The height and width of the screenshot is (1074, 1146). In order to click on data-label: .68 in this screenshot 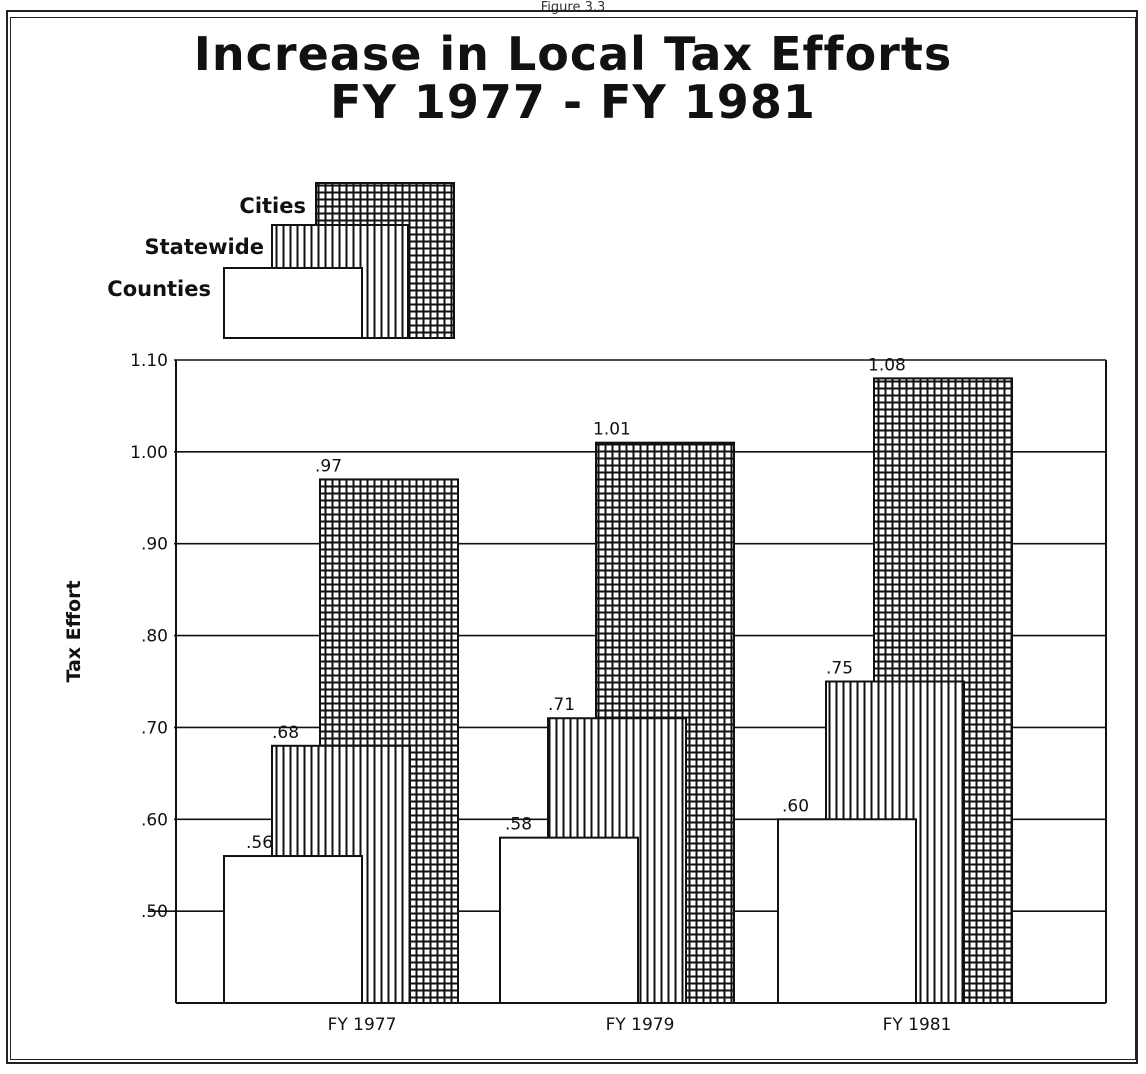, I will do `click(285, 733)`.